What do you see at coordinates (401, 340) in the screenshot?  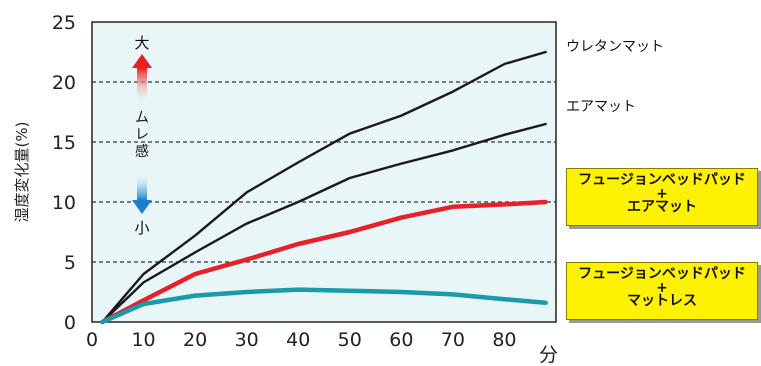 I see `x-tick-label: 60` at bounding box center [401, 340].